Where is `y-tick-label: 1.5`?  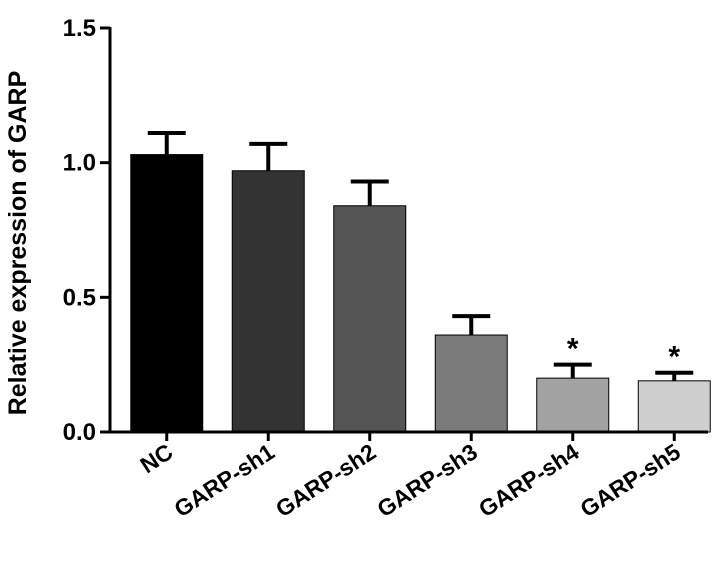
y-tick-label: 1.5 is located at coordinates (79, 28).